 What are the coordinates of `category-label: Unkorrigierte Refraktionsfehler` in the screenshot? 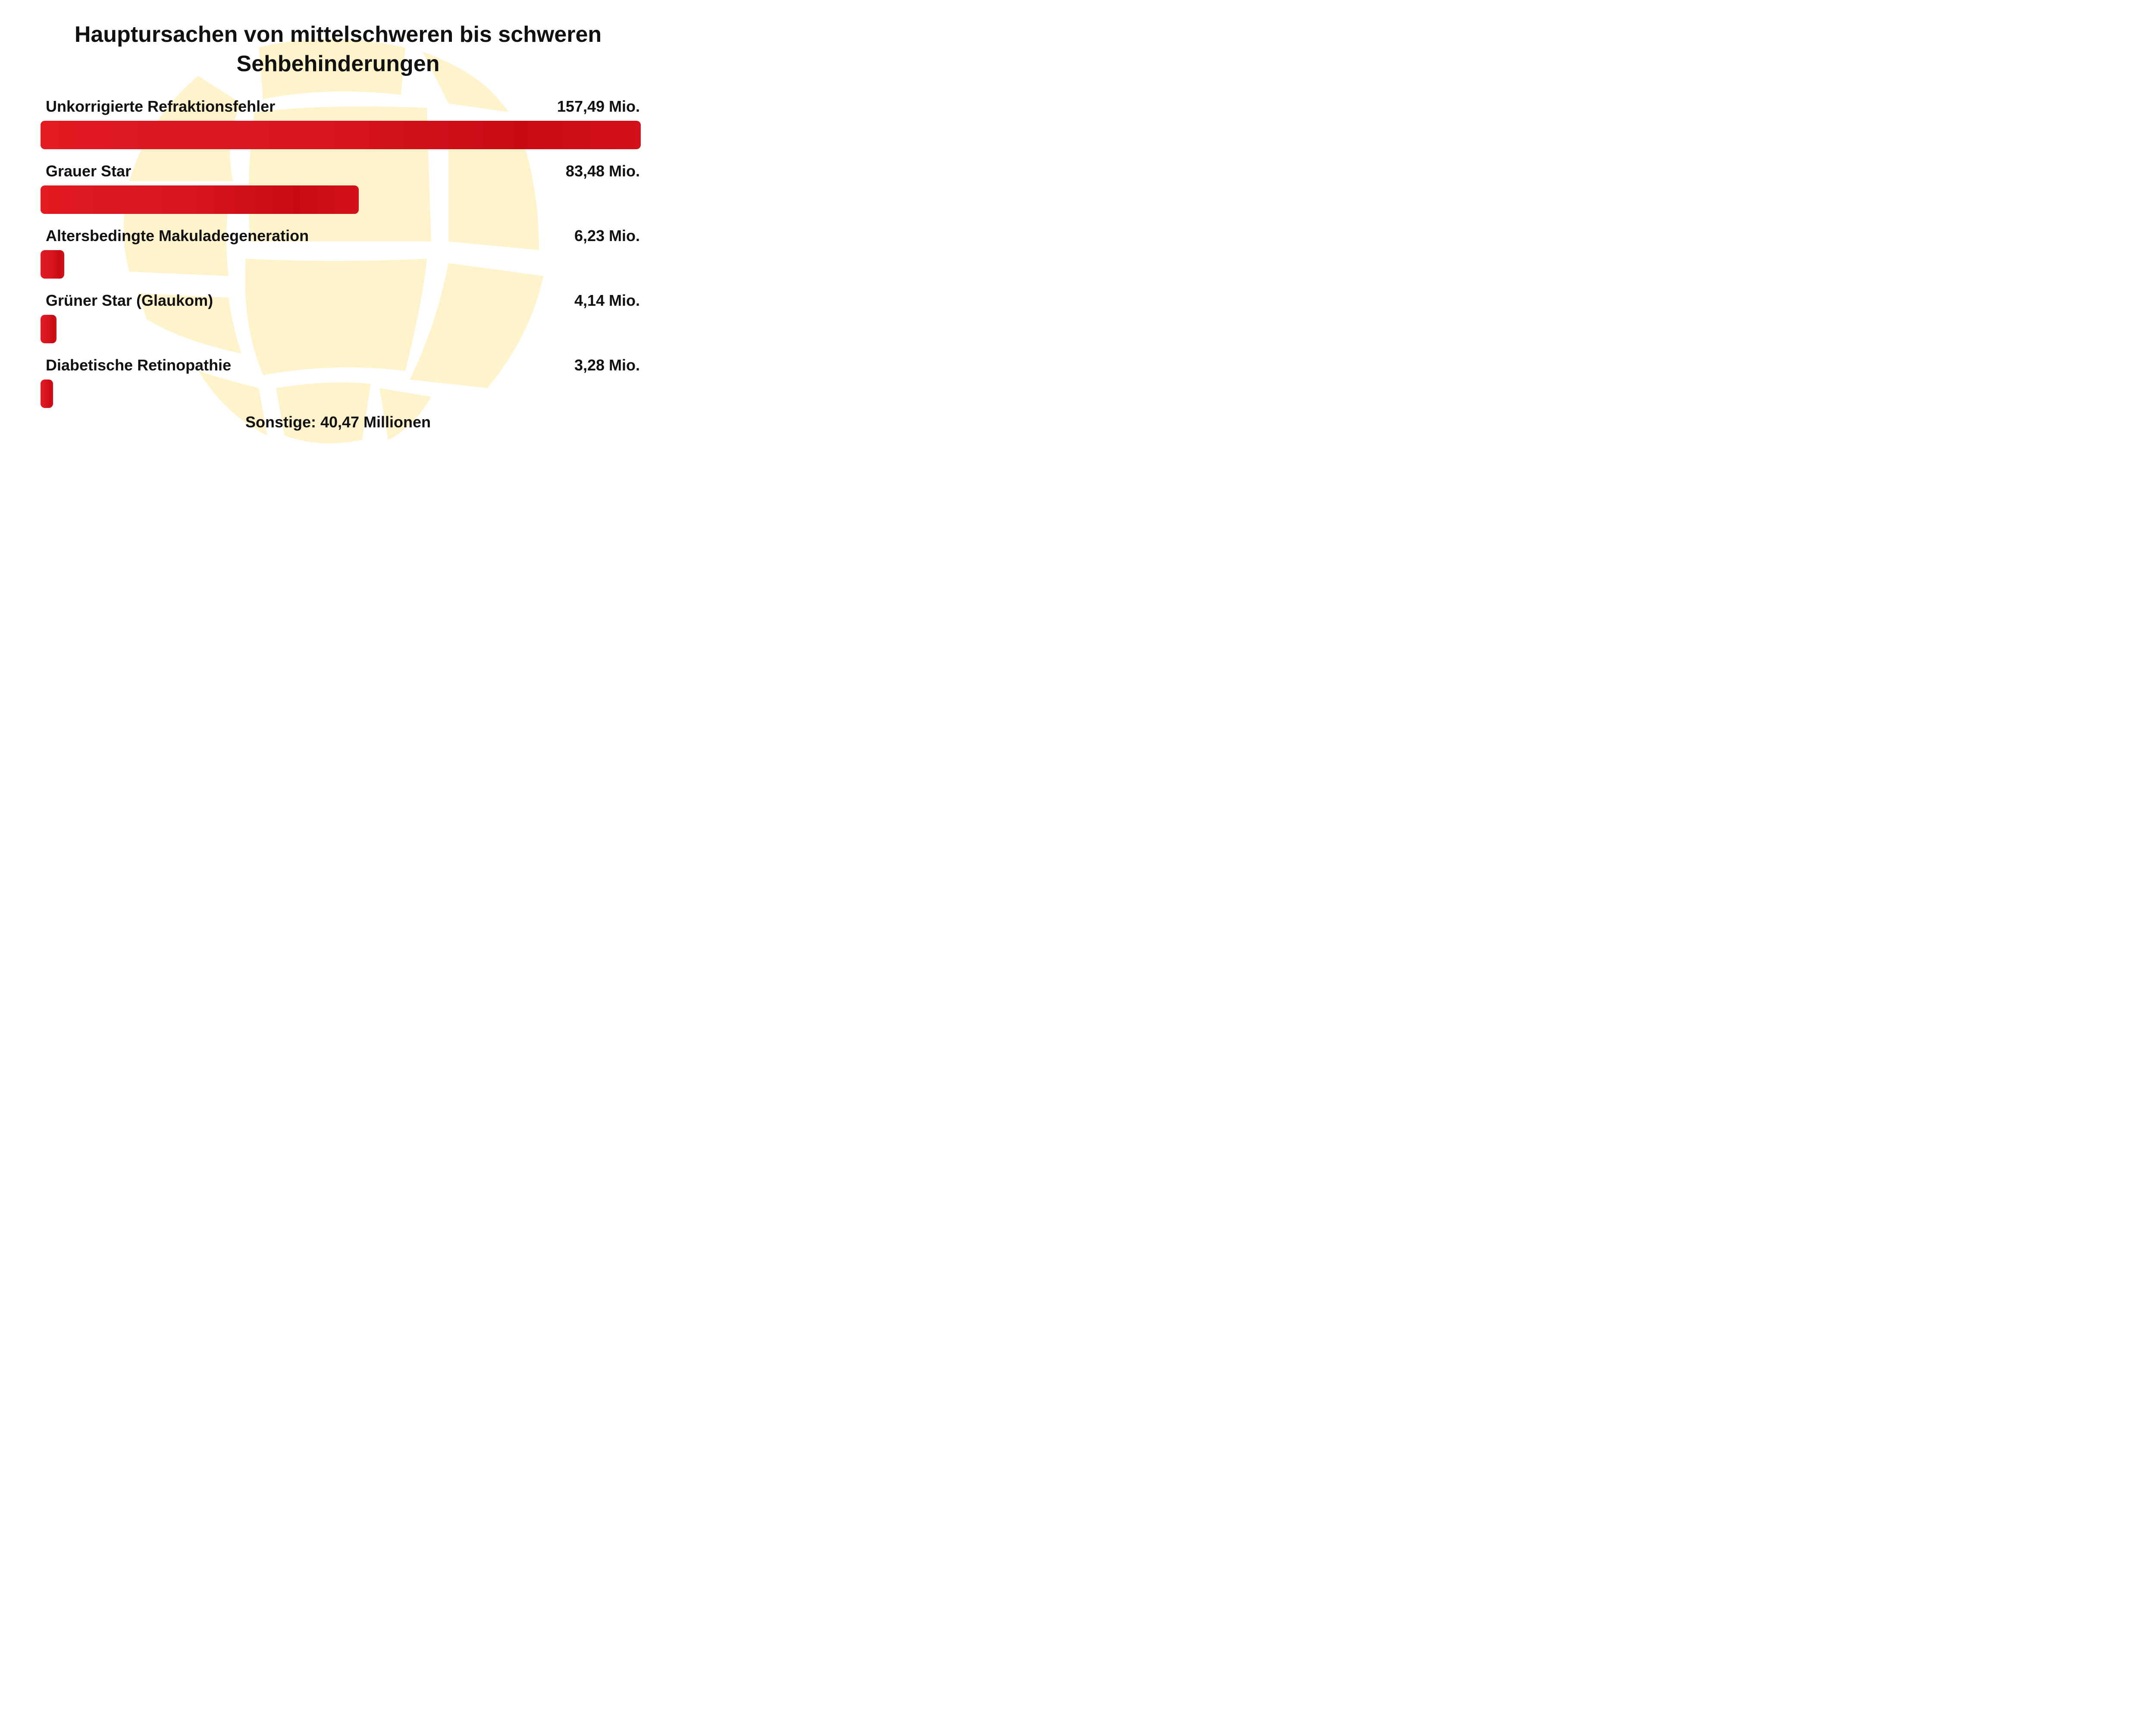 It's located at (161, 106).